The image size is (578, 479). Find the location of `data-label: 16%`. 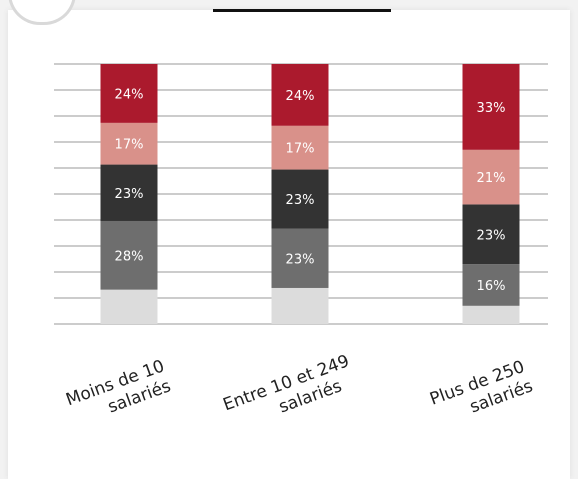

data-label: 16% is located at coordinates (491, 286).